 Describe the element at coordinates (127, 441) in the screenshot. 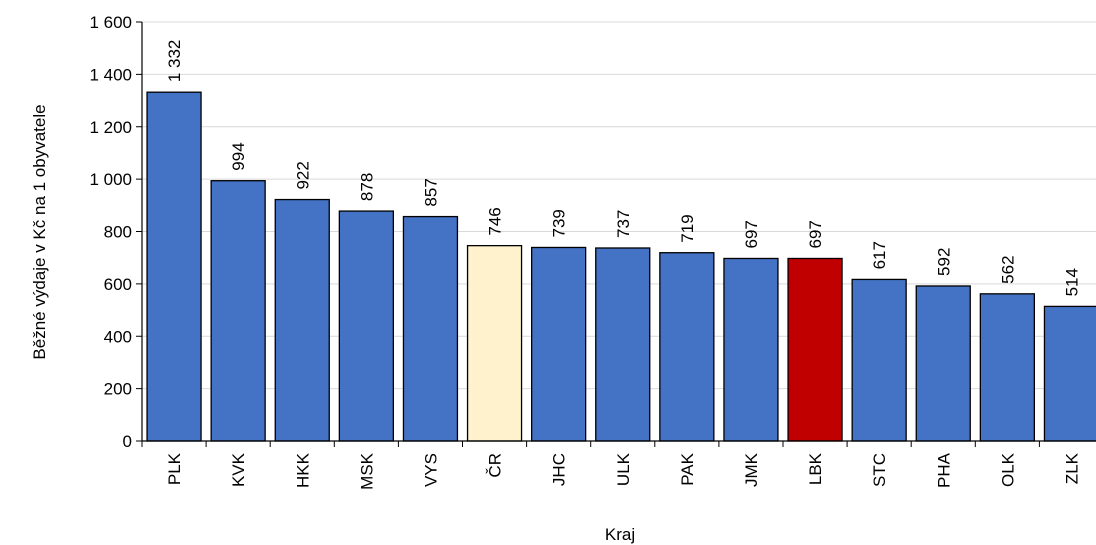

I see `y-tick-label: 0` at that location.